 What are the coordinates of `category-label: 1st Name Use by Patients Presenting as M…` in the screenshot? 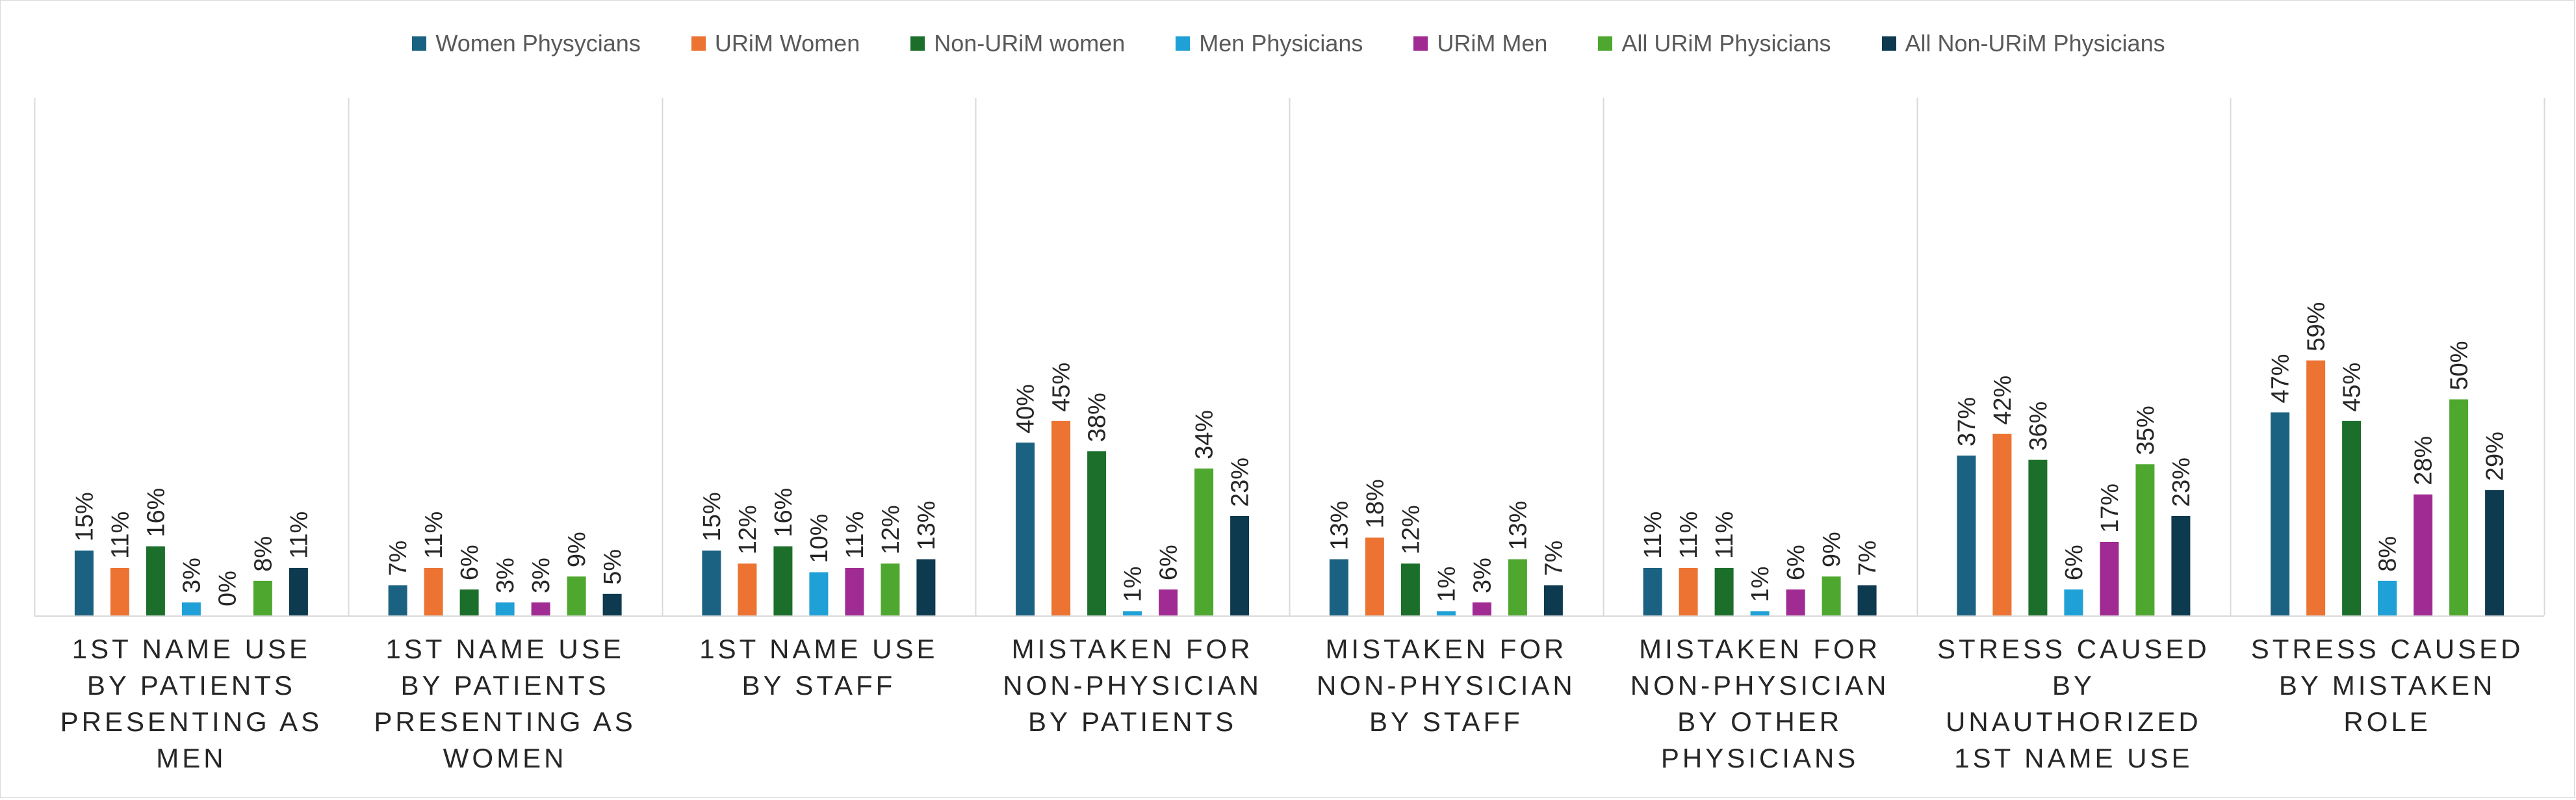 It's located at (192, 703).